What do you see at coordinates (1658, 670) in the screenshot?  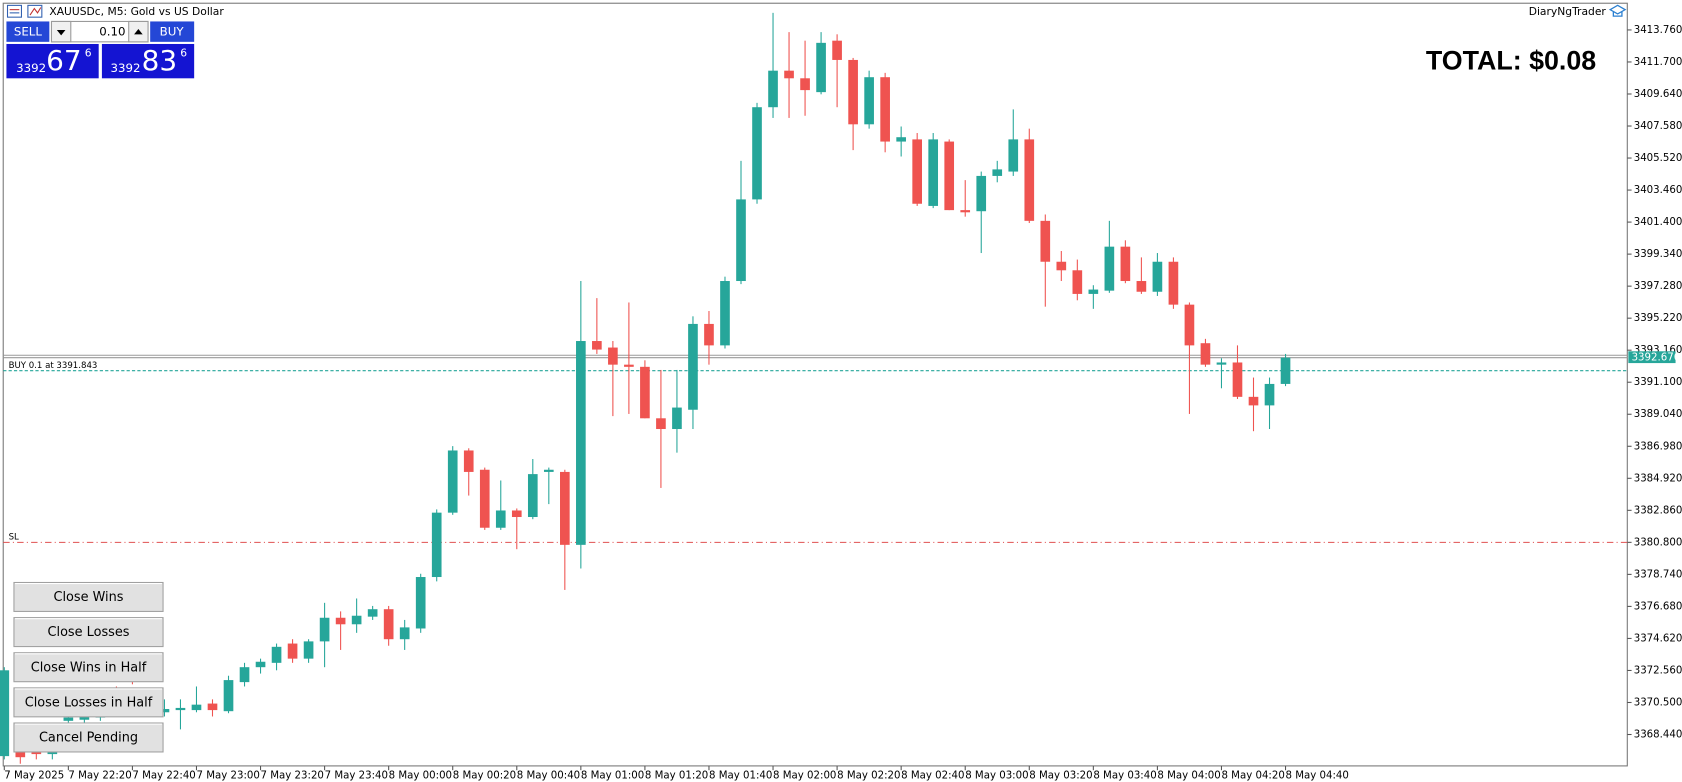 I see `y-tick-label: 3372.560` at bounding box center [1658, 670].